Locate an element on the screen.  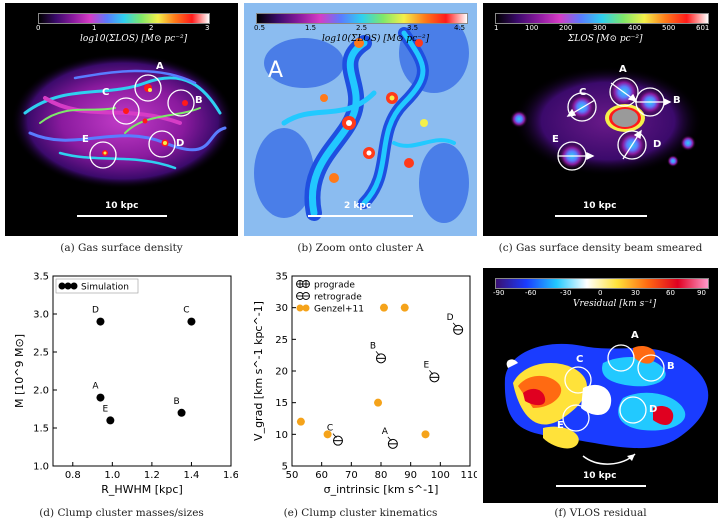
cbar-f-tick-2: -30 is located at coordinates (566, 293).